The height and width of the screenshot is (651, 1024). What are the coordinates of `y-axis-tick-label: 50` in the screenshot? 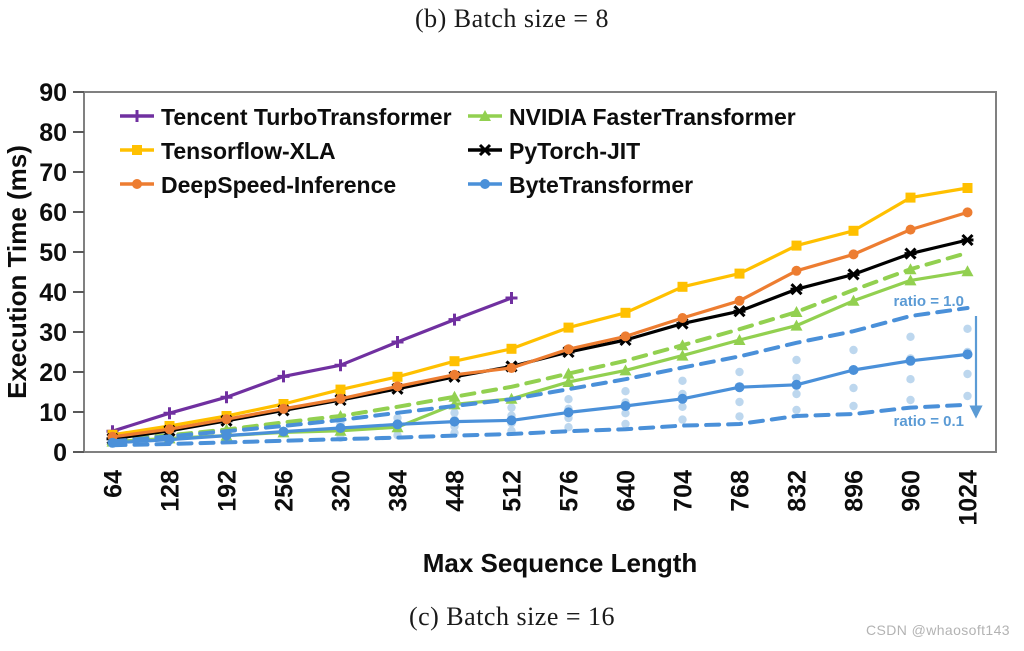 It's located at (53, 253).